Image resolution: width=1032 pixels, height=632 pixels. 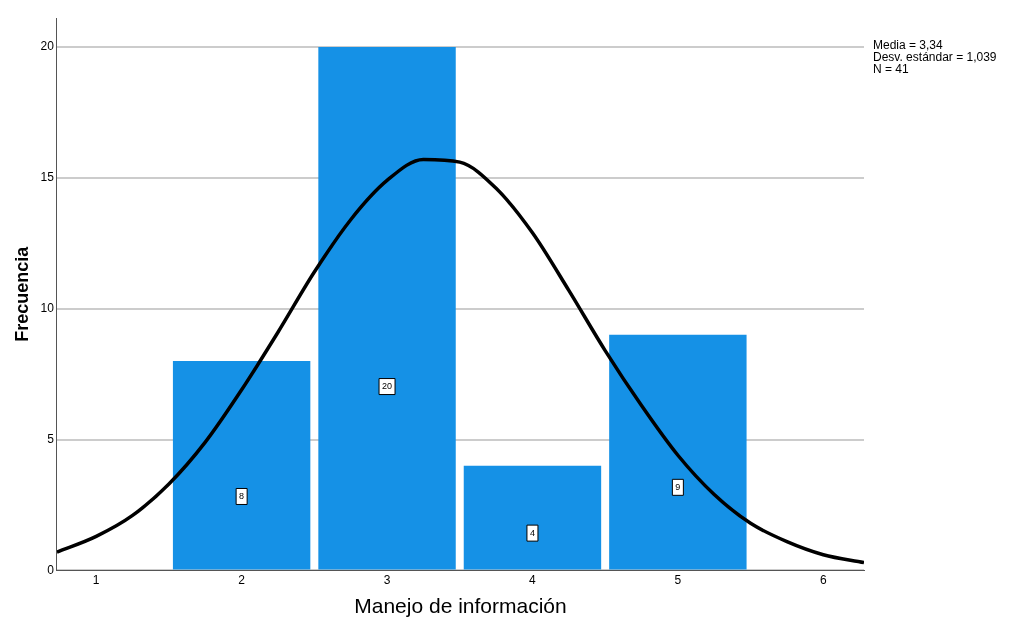 I want to click on data-label: 8, so click(x=242, y=495).